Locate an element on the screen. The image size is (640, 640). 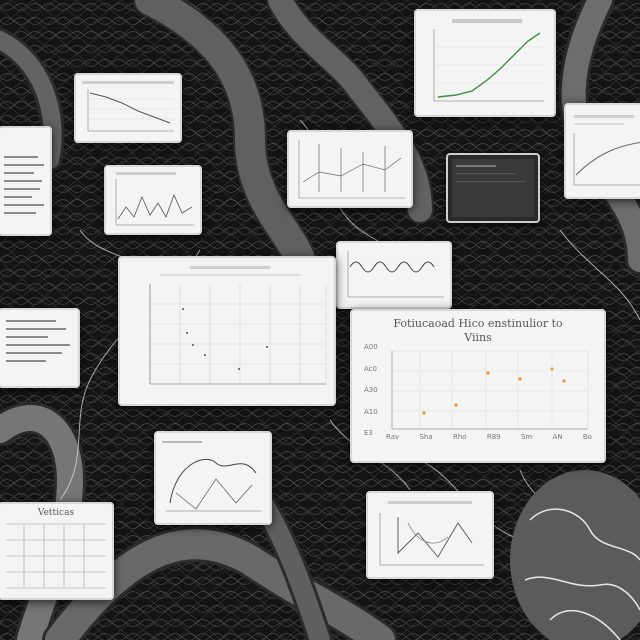
main-chart-title-line1: Fotiucaoad Hico enstinulior to is located at coordinates (478, 323).